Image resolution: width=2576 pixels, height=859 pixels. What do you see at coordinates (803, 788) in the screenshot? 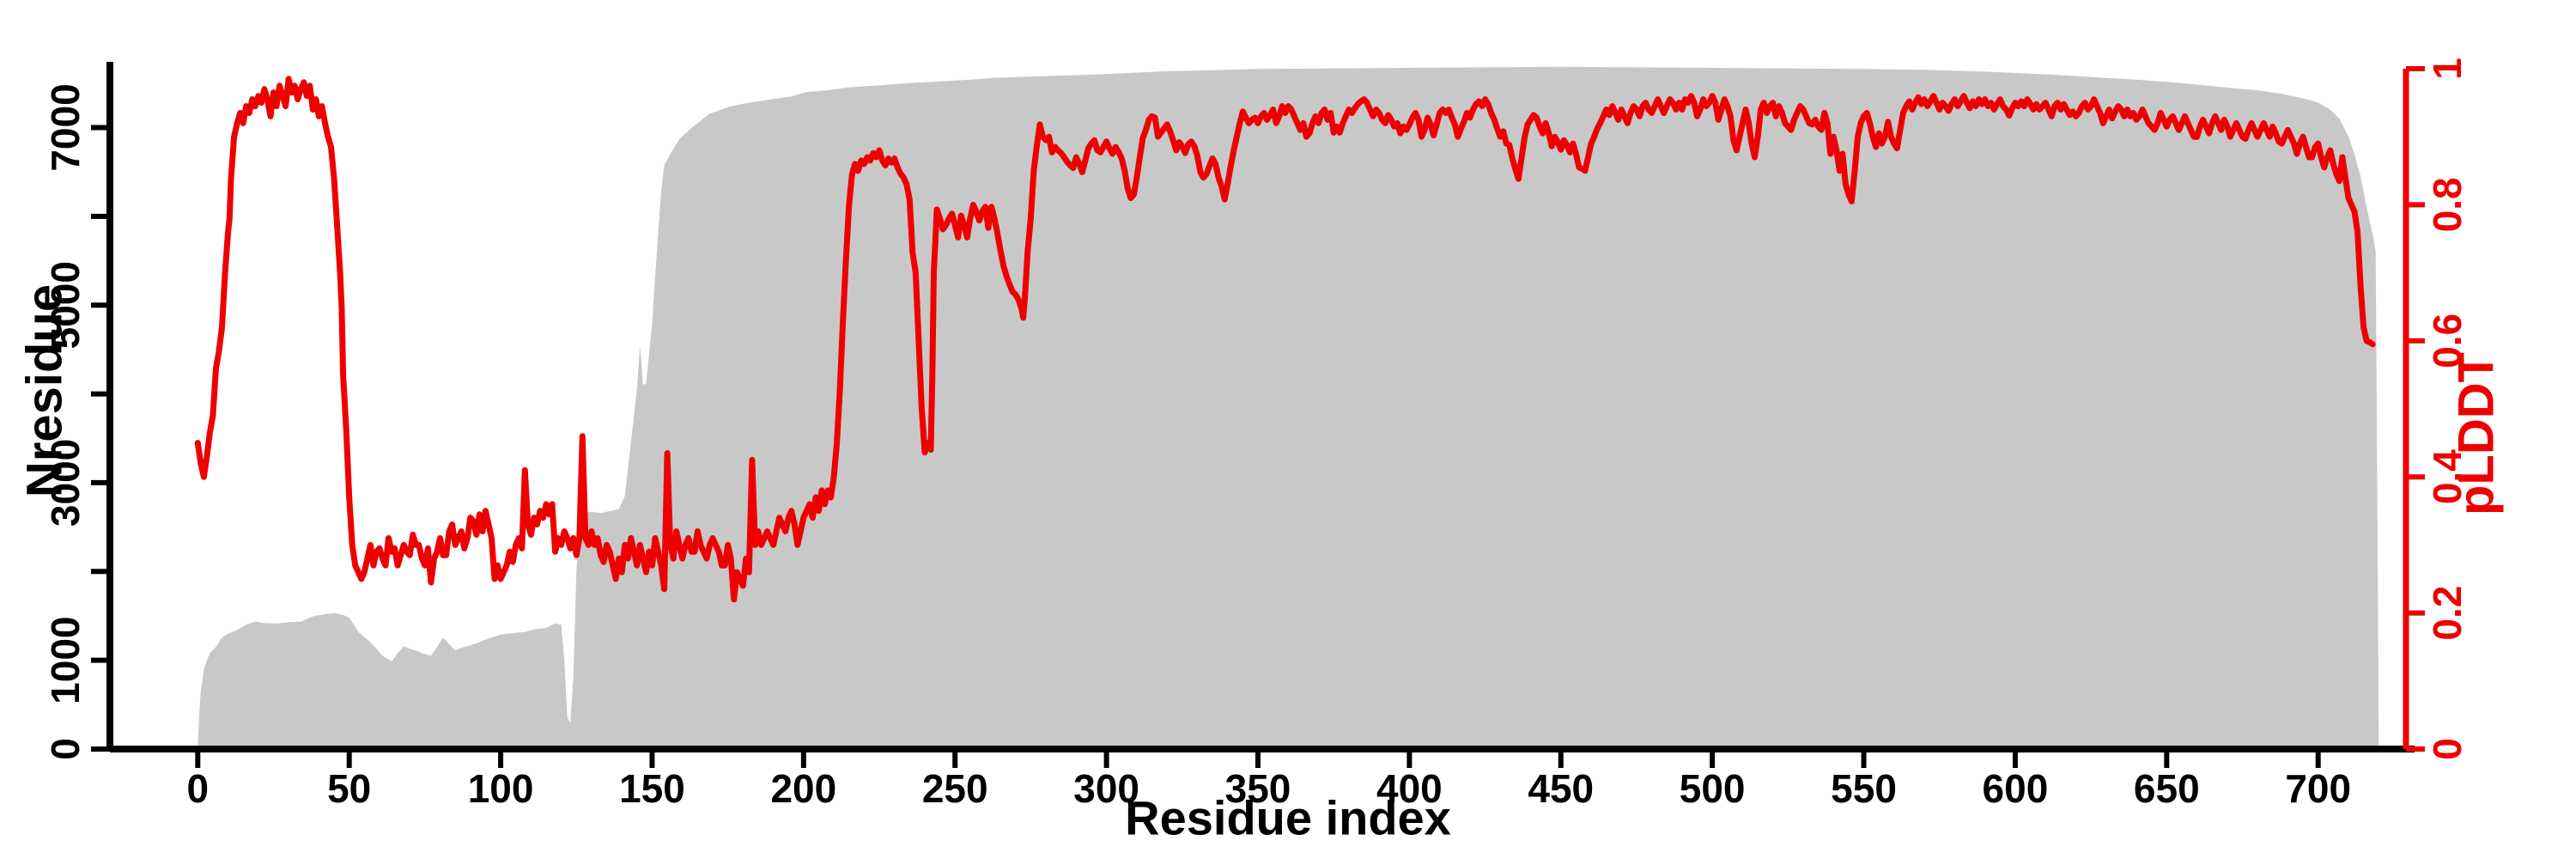
I see `x-tick-label: 200` at bounding box center [803, 788].